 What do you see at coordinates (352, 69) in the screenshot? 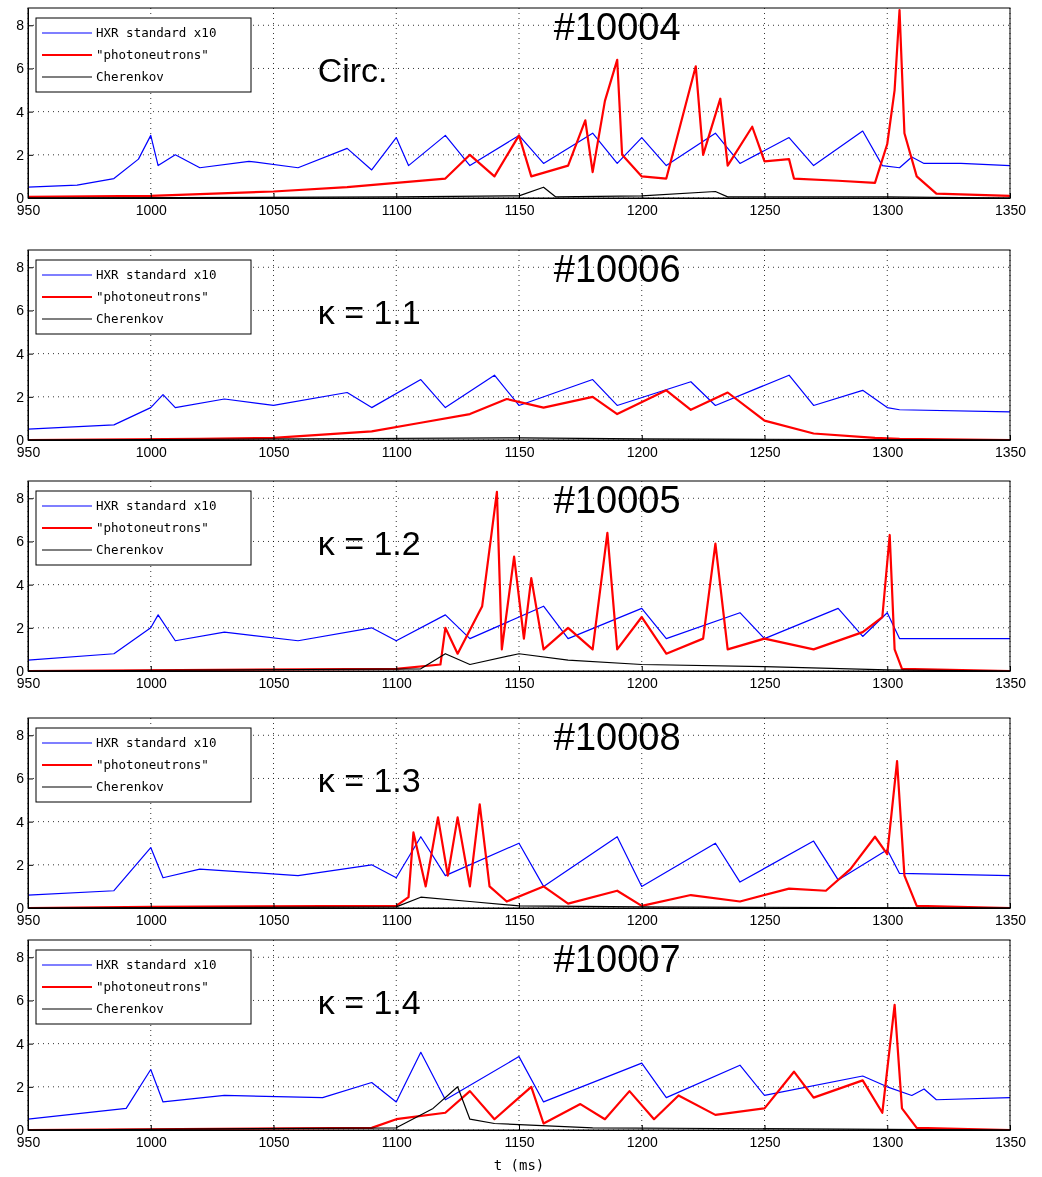
I see `annotation: Circ.` at bounding box center [352, 69].